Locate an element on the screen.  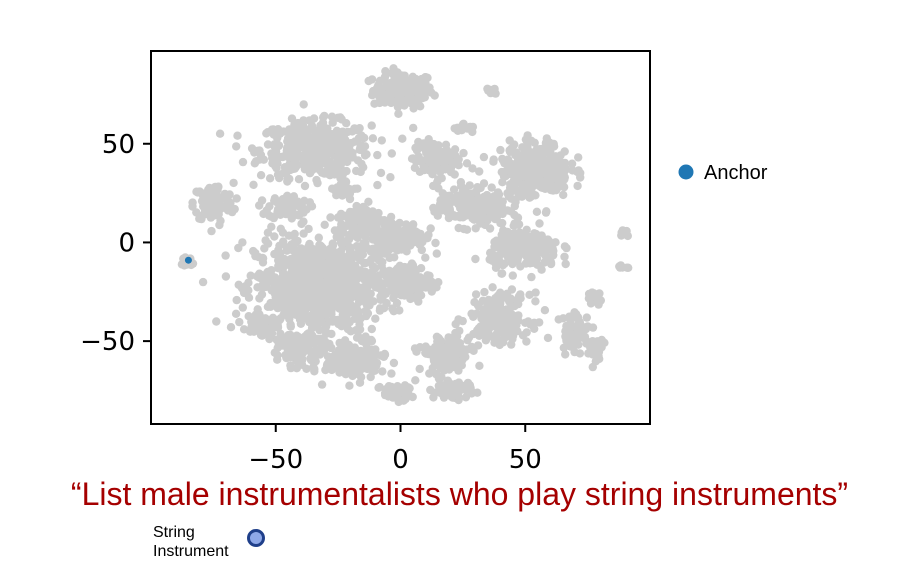
marker-label-line1: String is located at coordinates (174, 532).